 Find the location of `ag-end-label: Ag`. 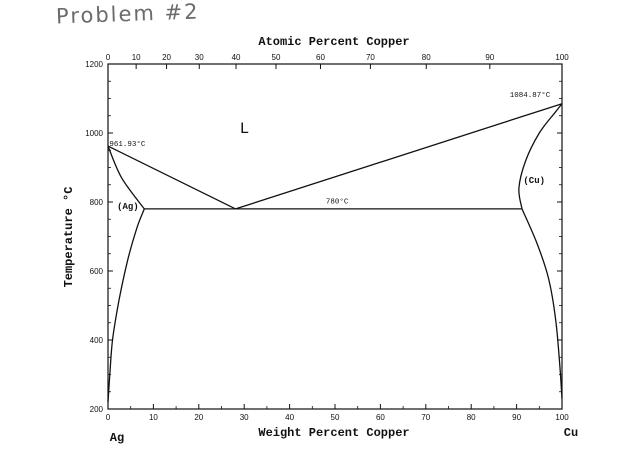

ag-end-label: Ag is located at coordinates (117, 438).